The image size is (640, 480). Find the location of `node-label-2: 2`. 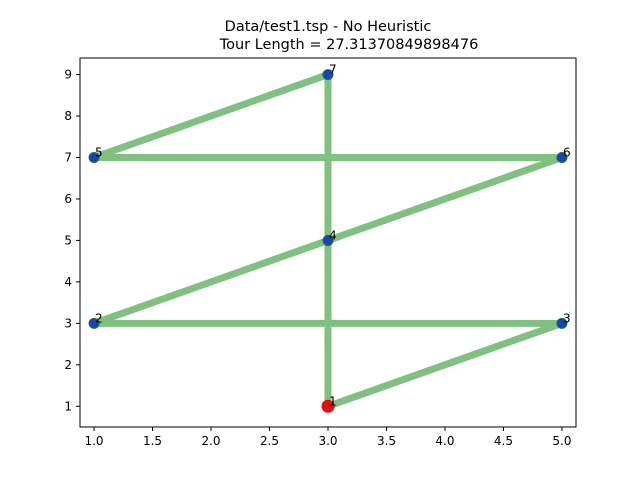

node-label-2: 2 is located at coordinates (99, 318).